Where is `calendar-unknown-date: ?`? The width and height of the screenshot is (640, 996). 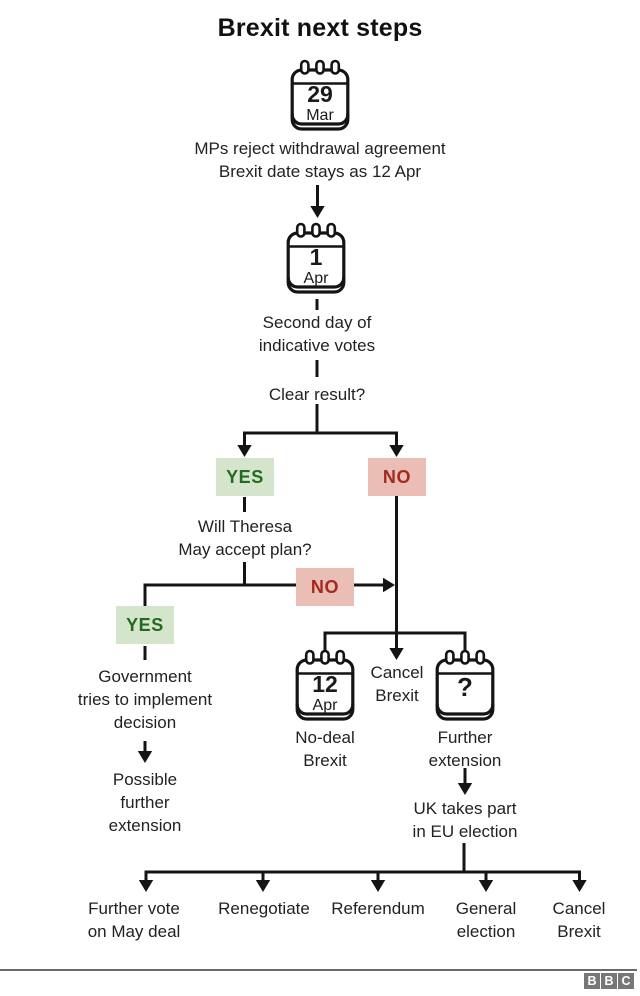 calendar-unknown-date: ? is located at coordinates (465, 686).